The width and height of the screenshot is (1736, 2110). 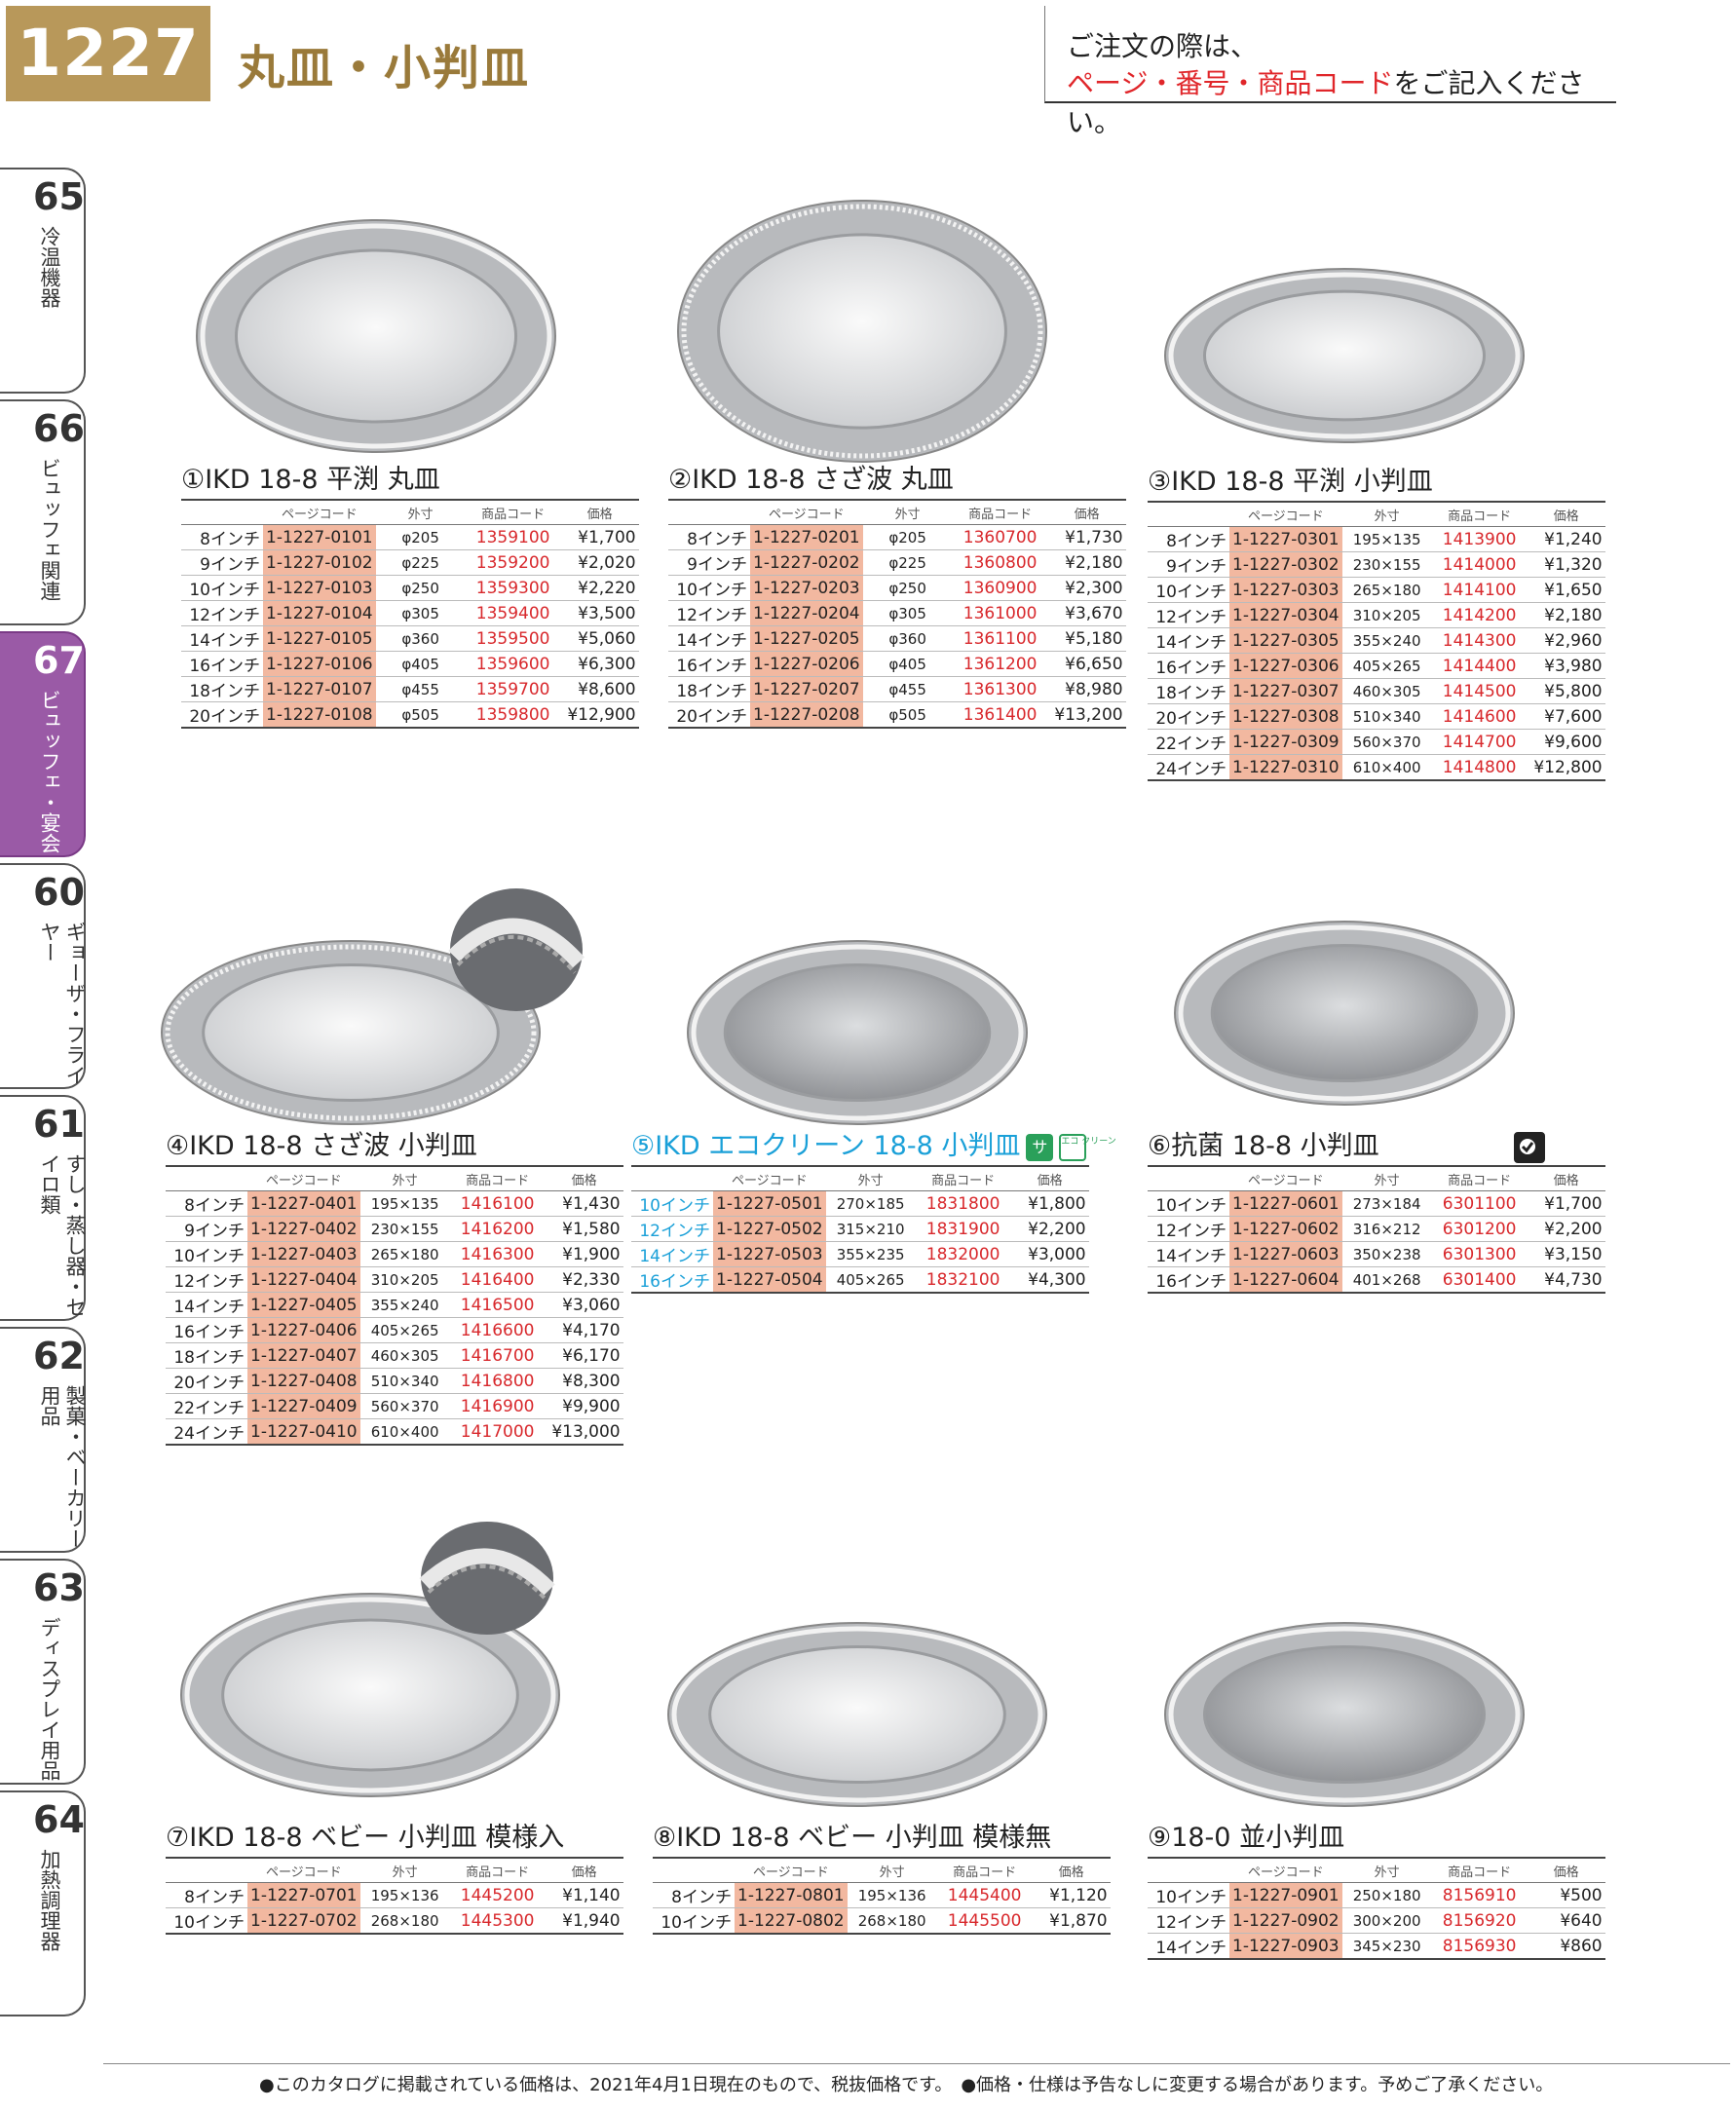 What do you see at coordinates (1188, 539) in the screenshot?
I see `size-cell: 8インチ` at bounding box center [1188, 539].